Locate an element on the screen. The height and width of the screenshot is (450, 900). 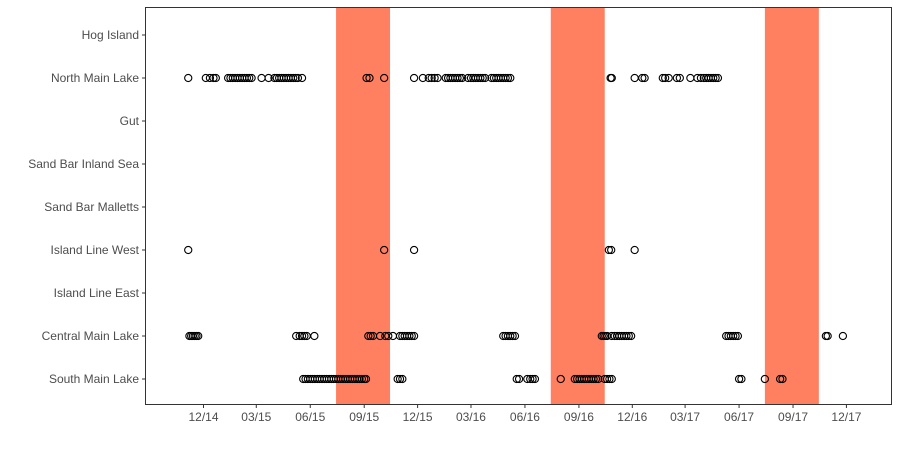
x-tick-label: 12/17 is located at coordinates (846, 417).